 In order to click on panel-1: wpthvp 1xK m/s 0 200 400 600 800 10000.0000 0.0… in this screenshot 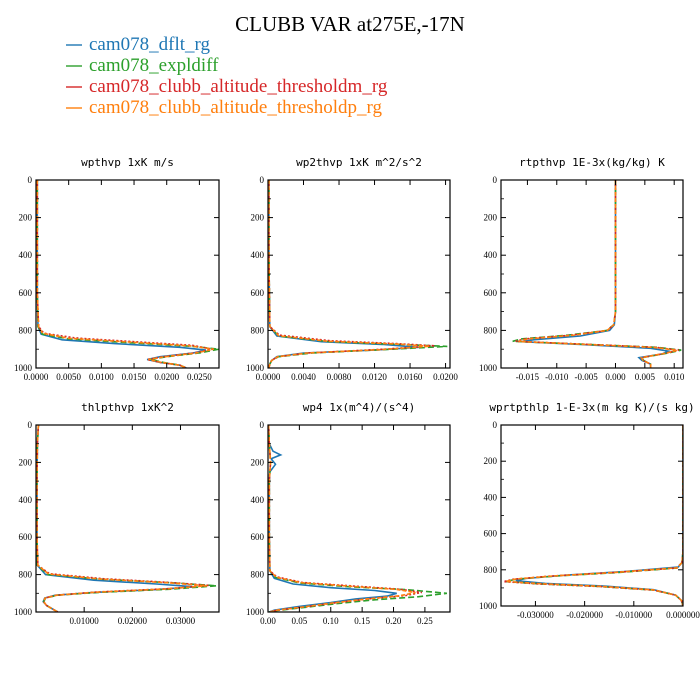, I will do `click(117, 269)`.